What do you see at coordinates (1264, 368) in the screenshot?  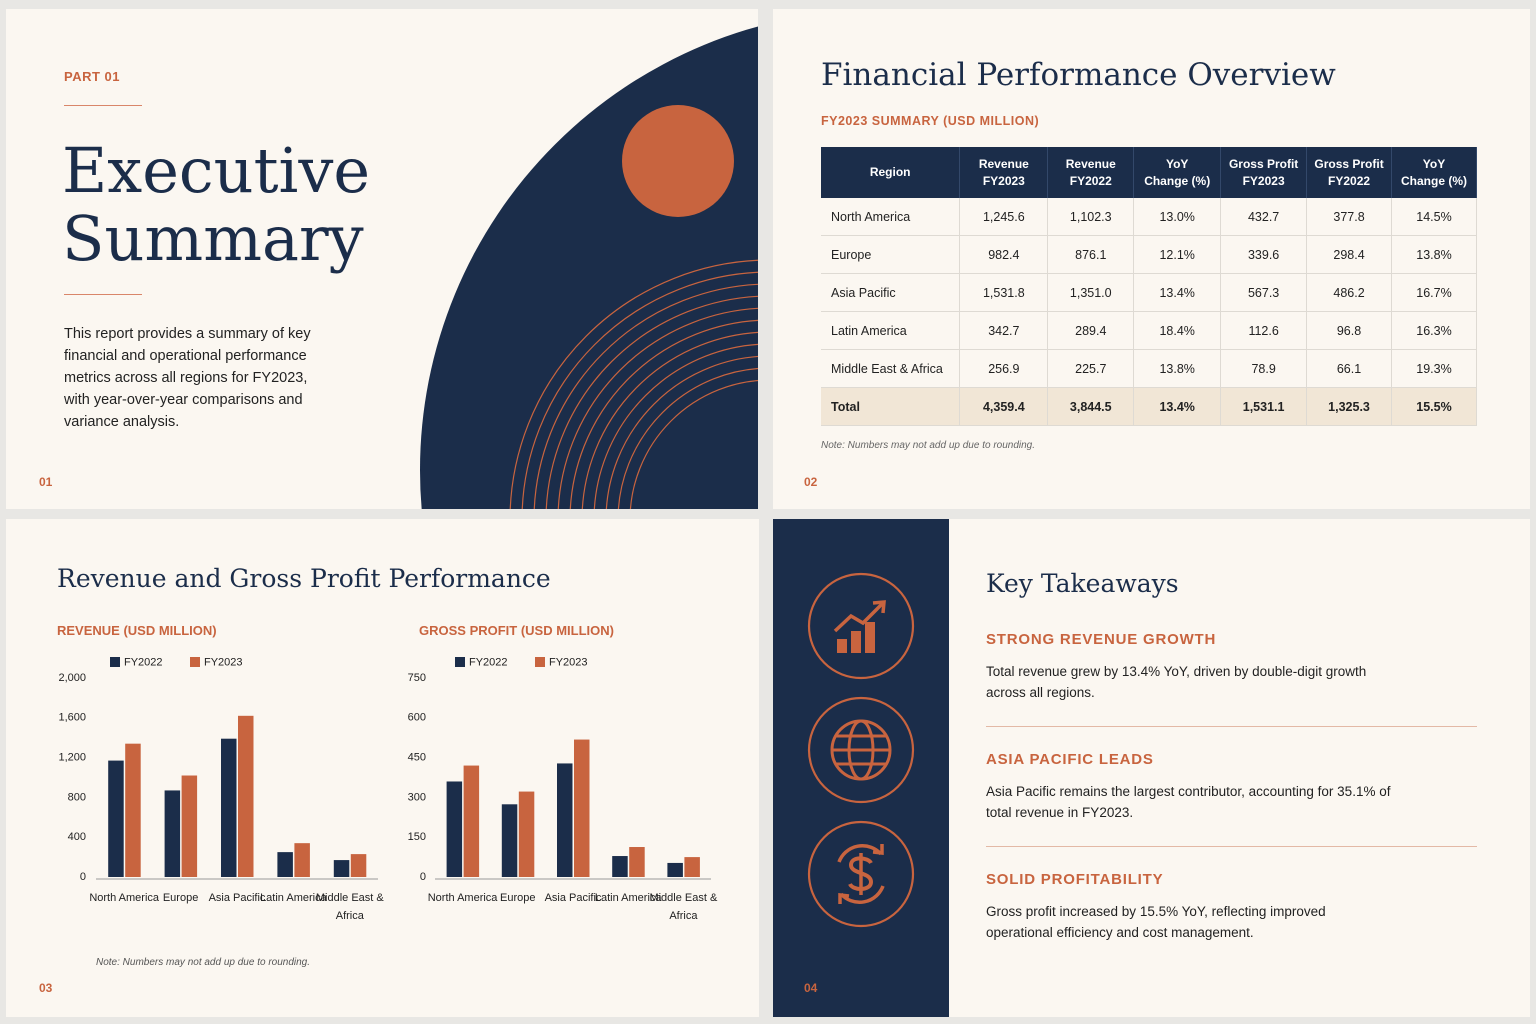 I see `cell: 78.9` at bounding box center [1264, 368].